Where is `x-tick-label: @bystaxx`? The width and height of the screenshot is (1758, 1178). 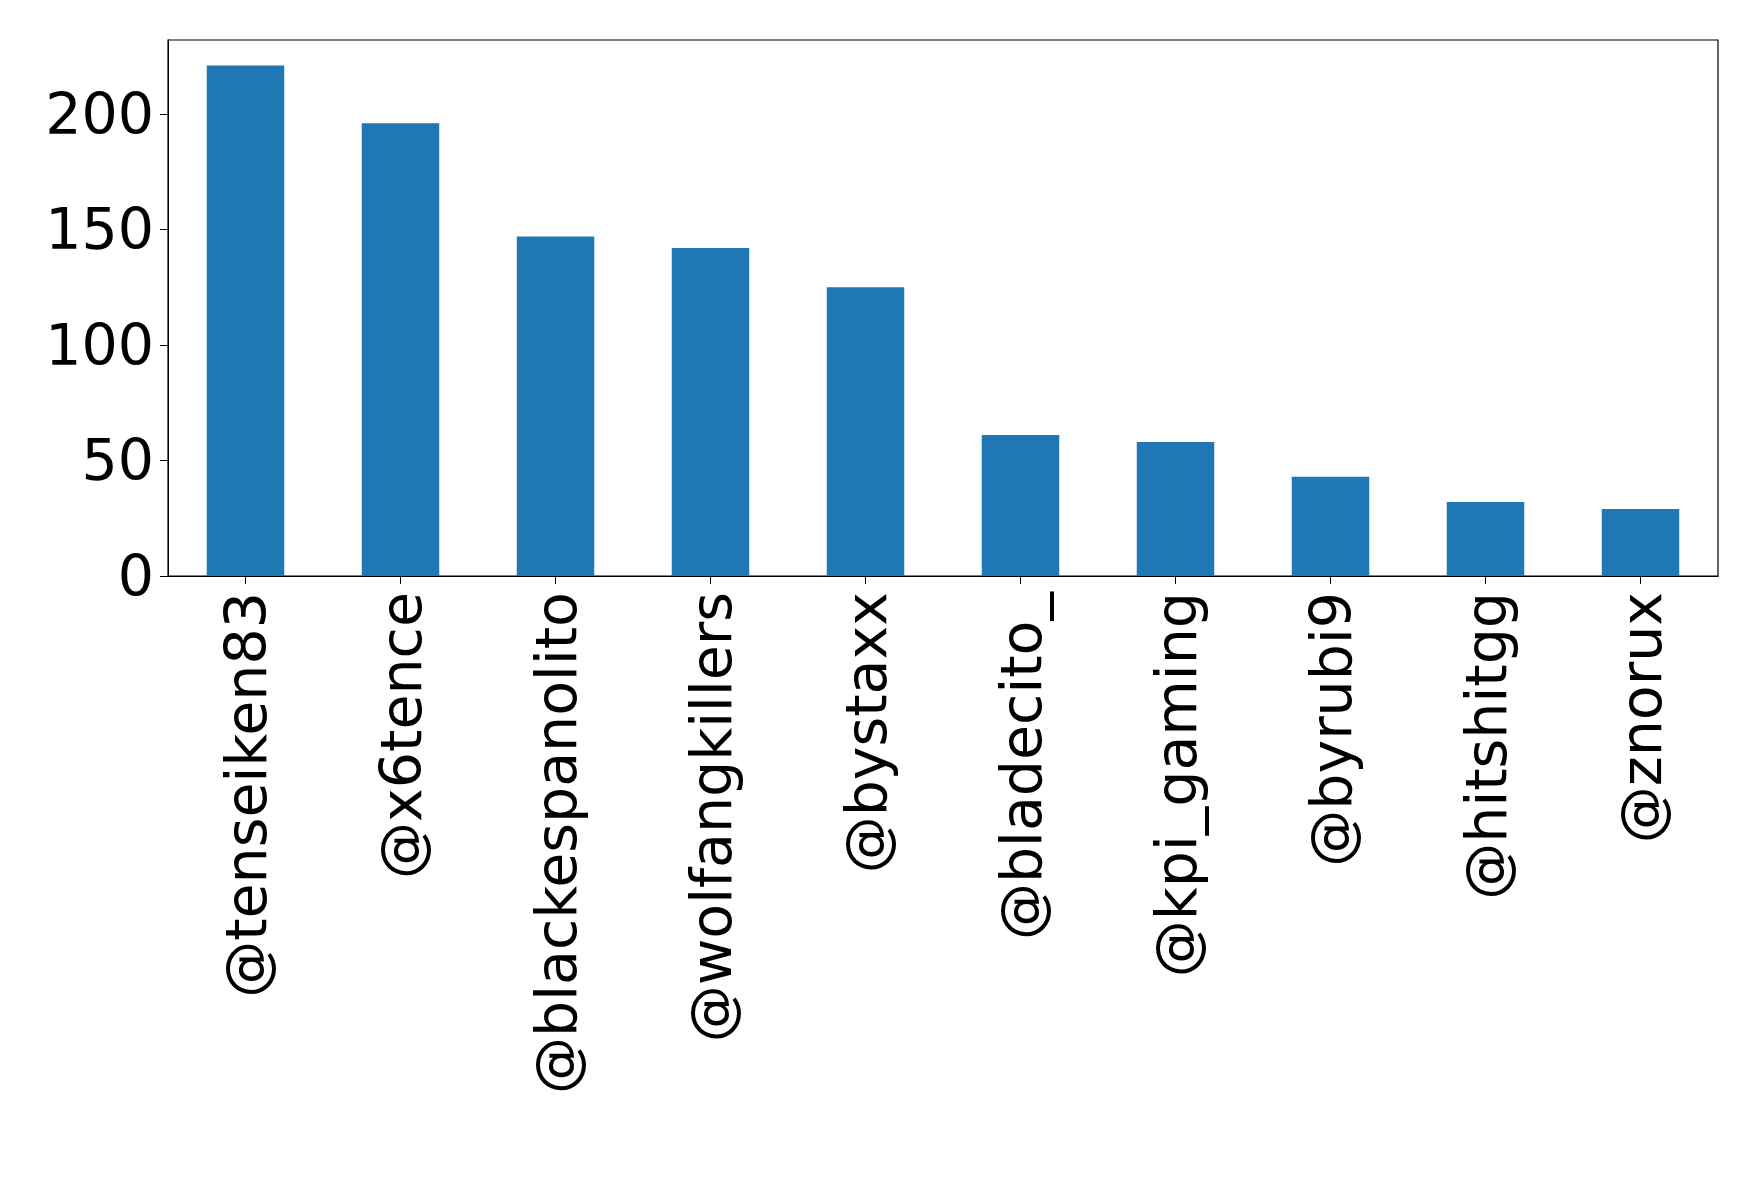 x-tick-label: @bystaxx is located at coordinates (865, 733).